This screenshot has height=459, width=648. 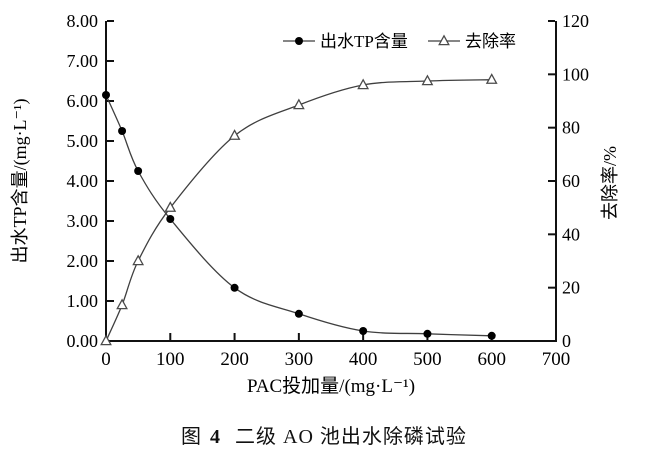 I want to click on y-tick-label-right: 60, so click(x=571, y=181).